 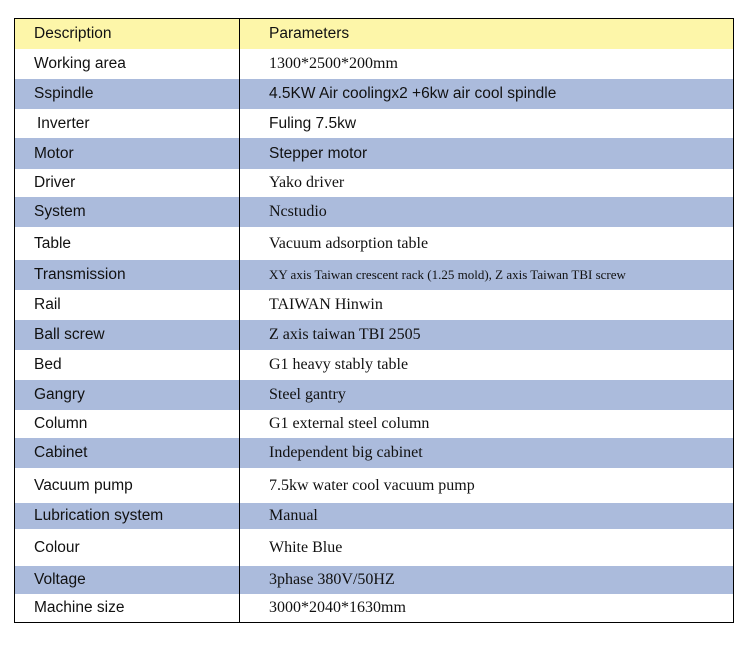 What do you see at coordinates (313, 123) in the screenshot?
I see `row-parameter: Fuling 7.5kw` at bounding box center [313, 123].